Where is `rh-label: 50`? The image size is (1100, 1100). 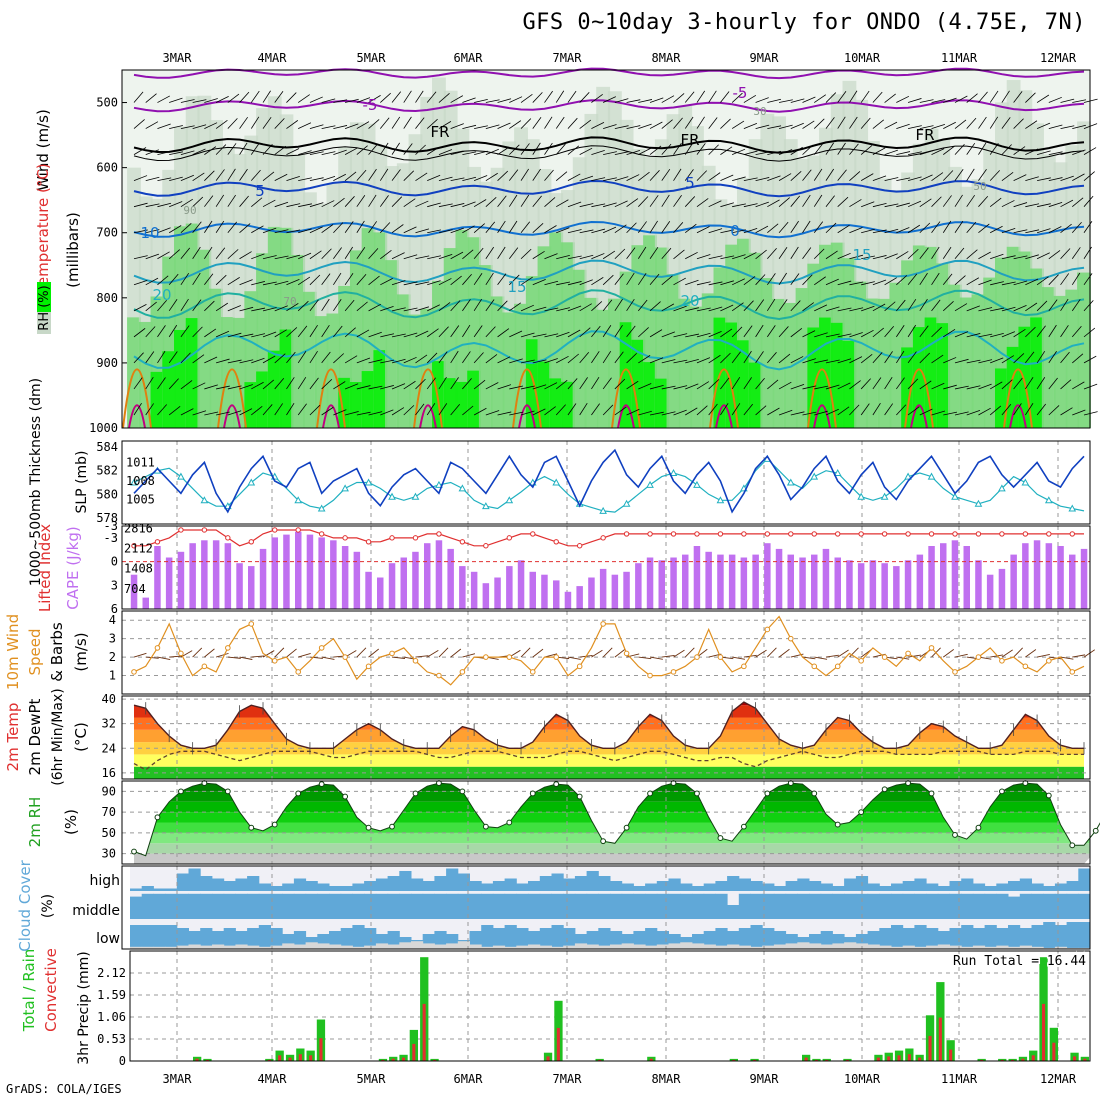 rh-label: 50 is located at coordinates (979, 186).